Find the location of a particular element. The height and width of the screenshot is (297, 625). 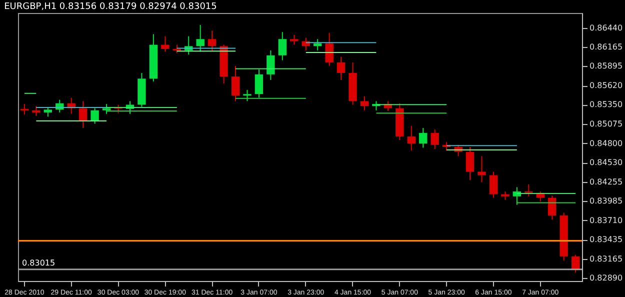

ref-line-label: 0.83015 is located at coordinates (39, 263).